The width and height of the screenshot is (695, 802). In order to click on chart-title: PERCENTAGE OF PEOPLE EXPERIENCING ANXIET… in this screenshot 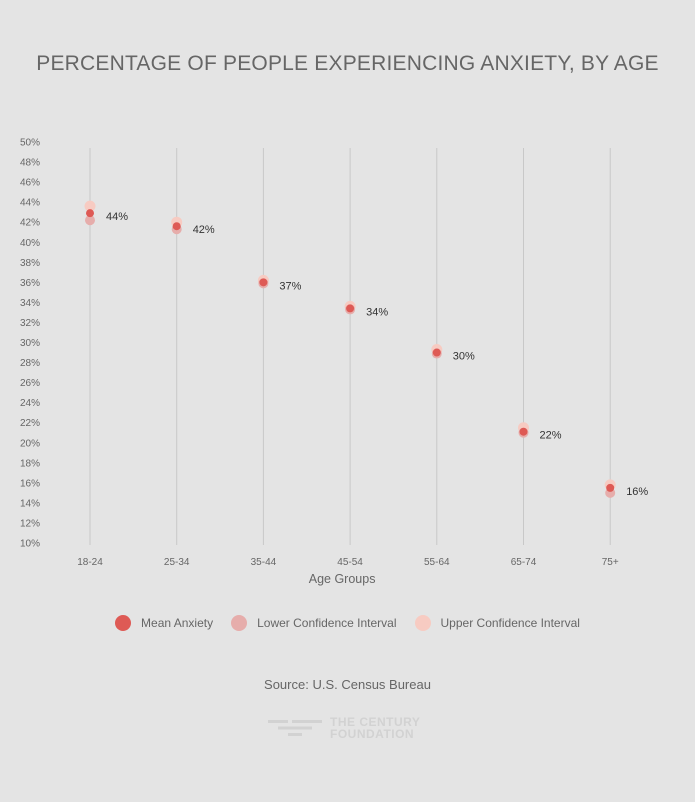, I will do `click(347, 63)`.